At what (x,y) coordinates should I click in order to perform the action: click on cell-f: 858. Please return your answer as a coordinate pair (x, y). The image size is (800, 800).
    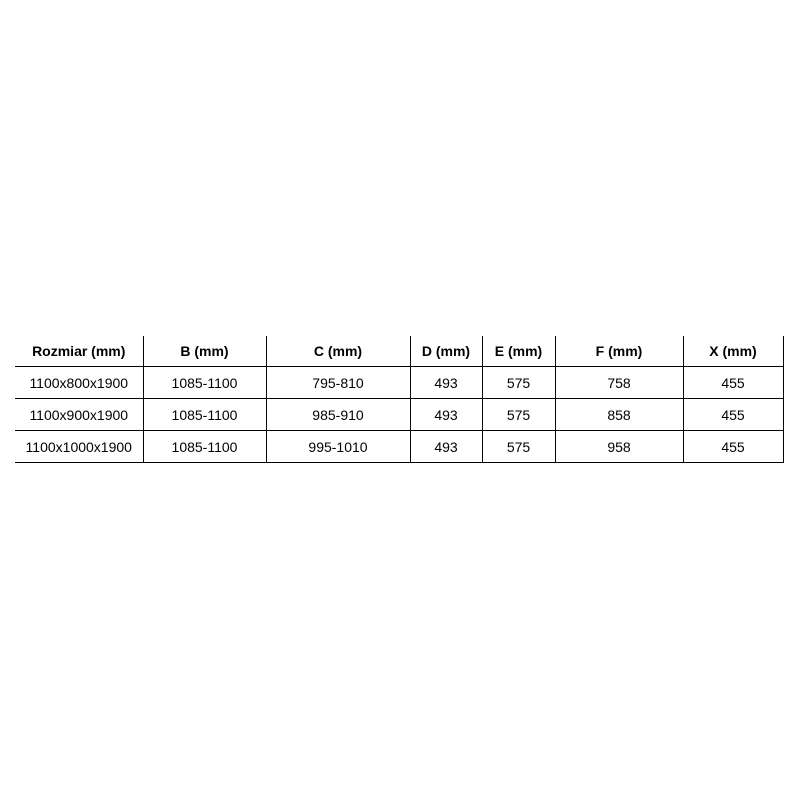
    Looking at the image, I should click on (618, 414).